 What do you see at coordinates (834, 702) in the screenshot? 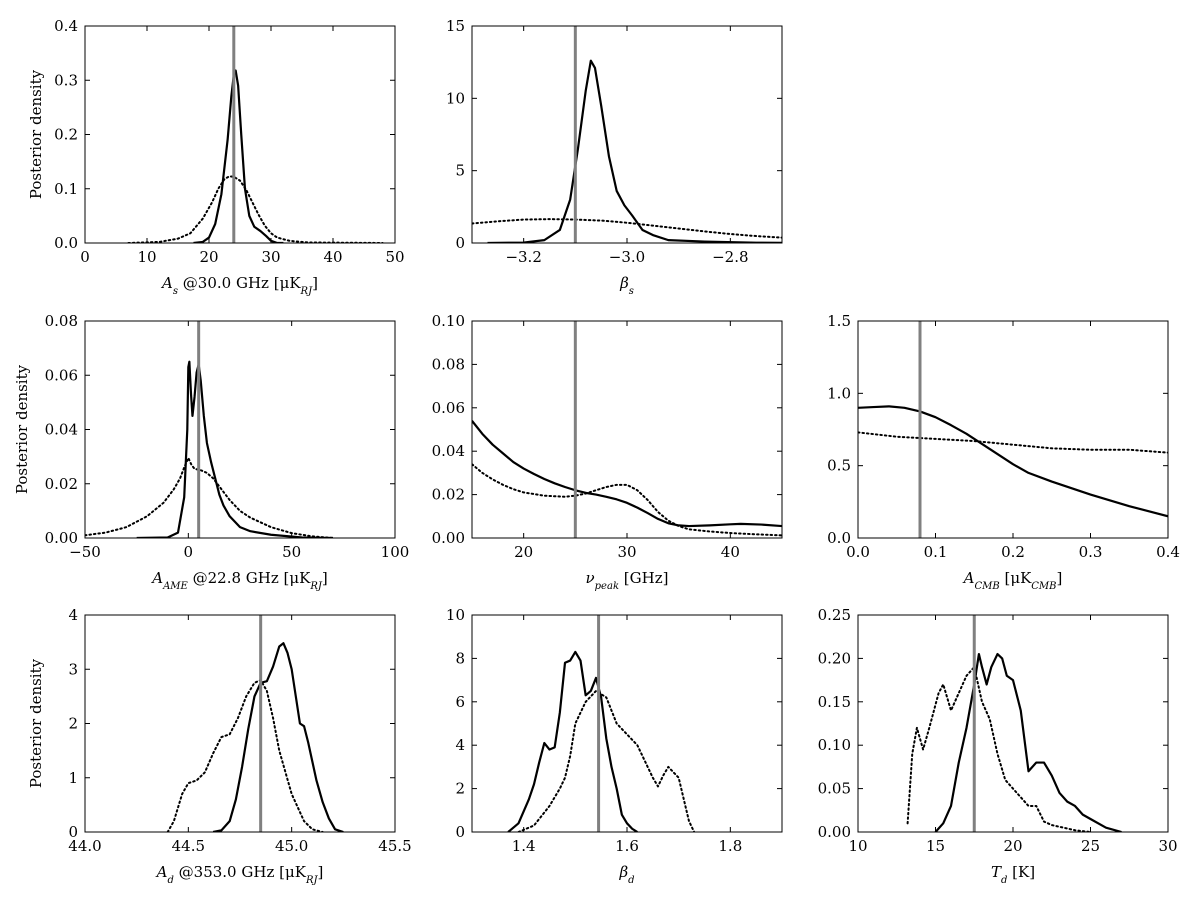
I see `y-tick-label: 0.15` at bounding box center [834, 702].